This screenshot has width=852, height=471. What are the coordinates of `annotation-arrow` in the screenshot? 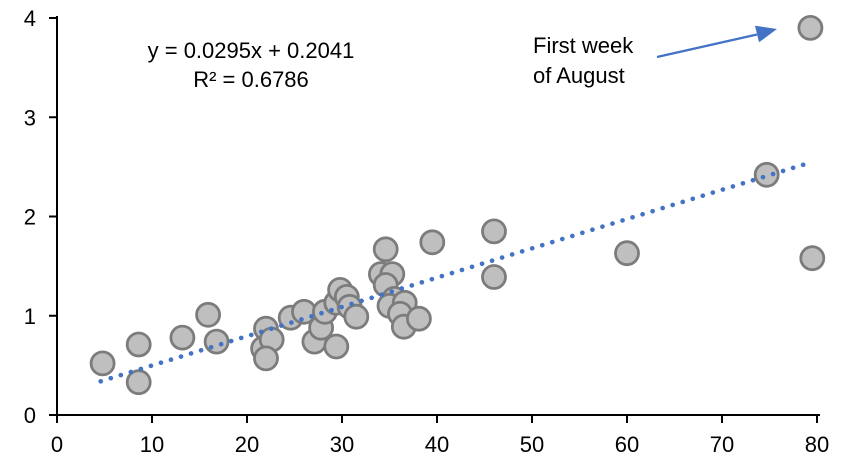 It's located at (716, 42).